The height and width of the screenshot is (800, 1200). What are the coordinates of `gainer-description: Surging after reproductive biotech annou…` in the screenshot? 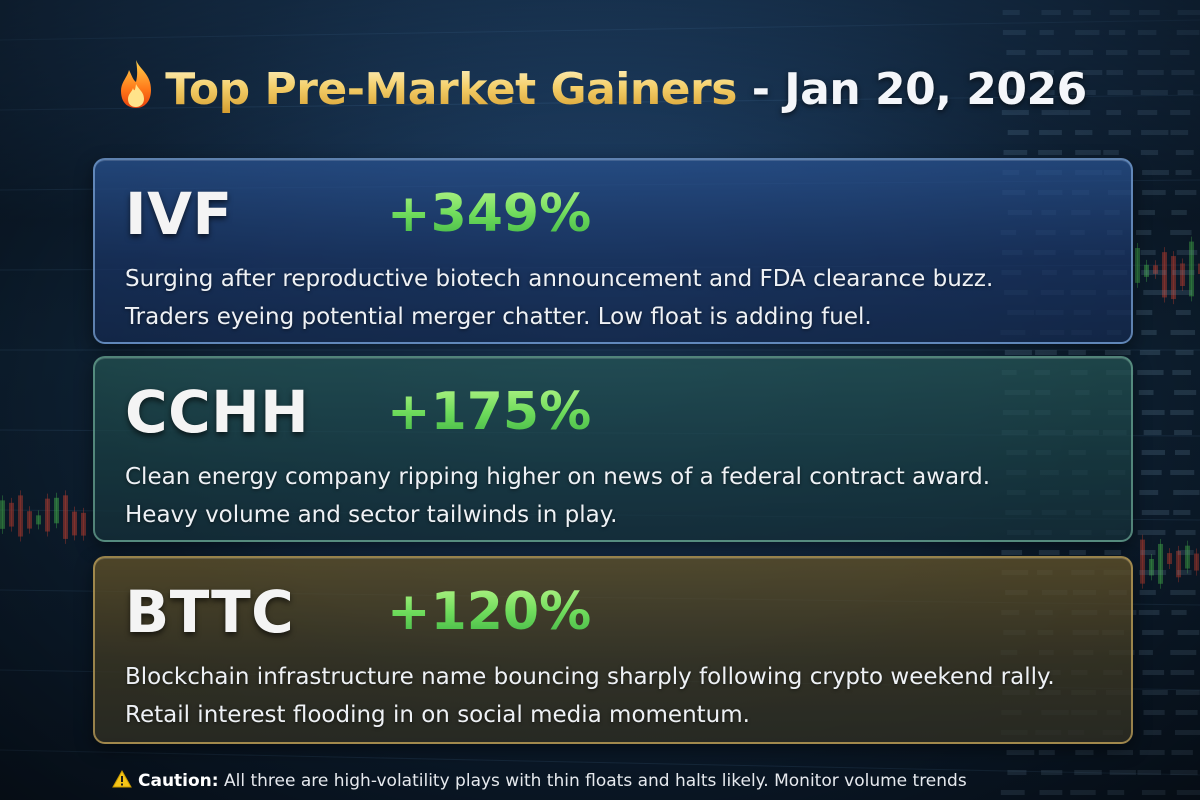 It's located at (614, 298).